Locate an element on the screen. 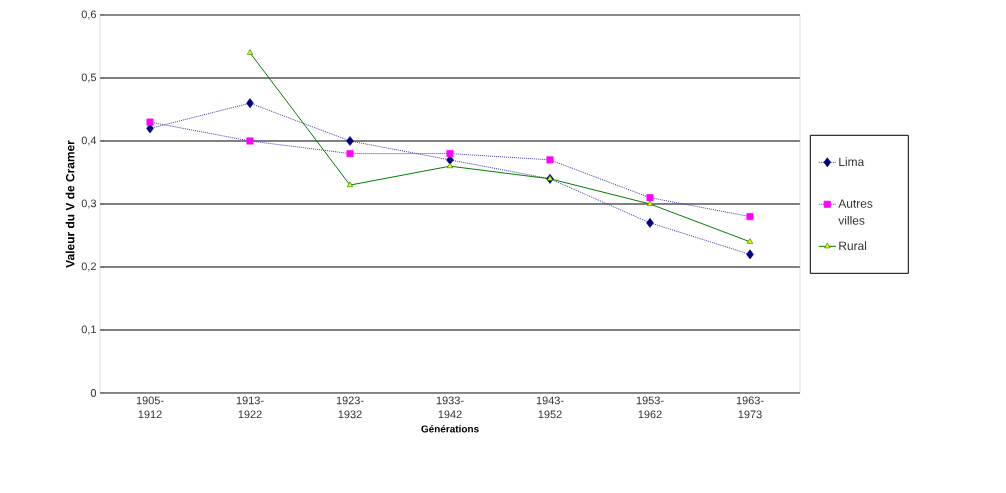 The image size is (1006, 493). x-axis-title: Générations is located at coordinates (450, 429).